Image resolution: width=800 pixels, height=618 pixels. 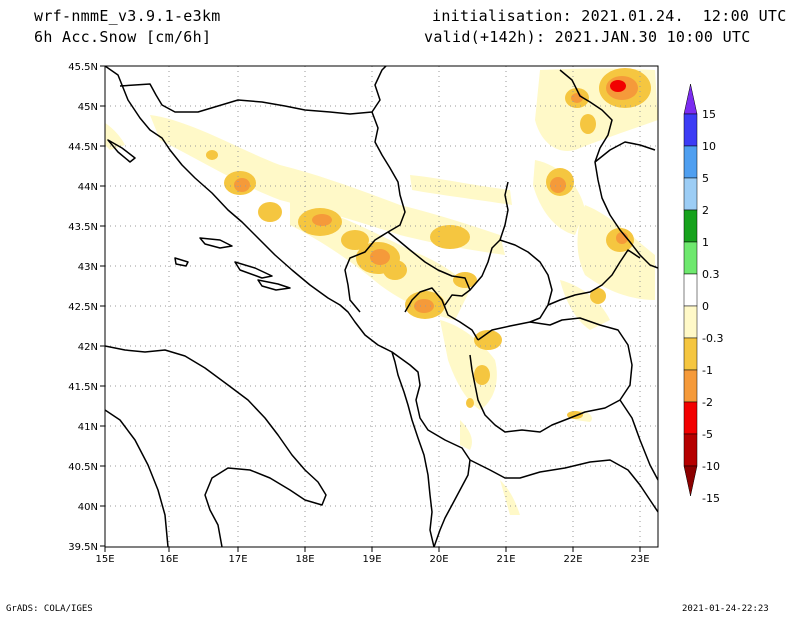 What do you see at coordinates (83, 387) in the screenshot?
I see `lat-label: 41.5N` at bounding box center [83, 387].